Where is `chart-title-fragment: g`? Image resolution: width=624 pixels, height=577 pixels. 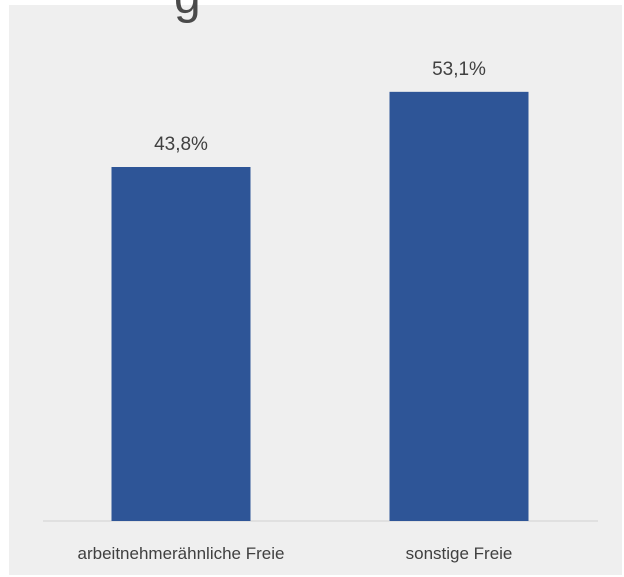 chart-title-fragment: g is located at coordinates (187, 11).